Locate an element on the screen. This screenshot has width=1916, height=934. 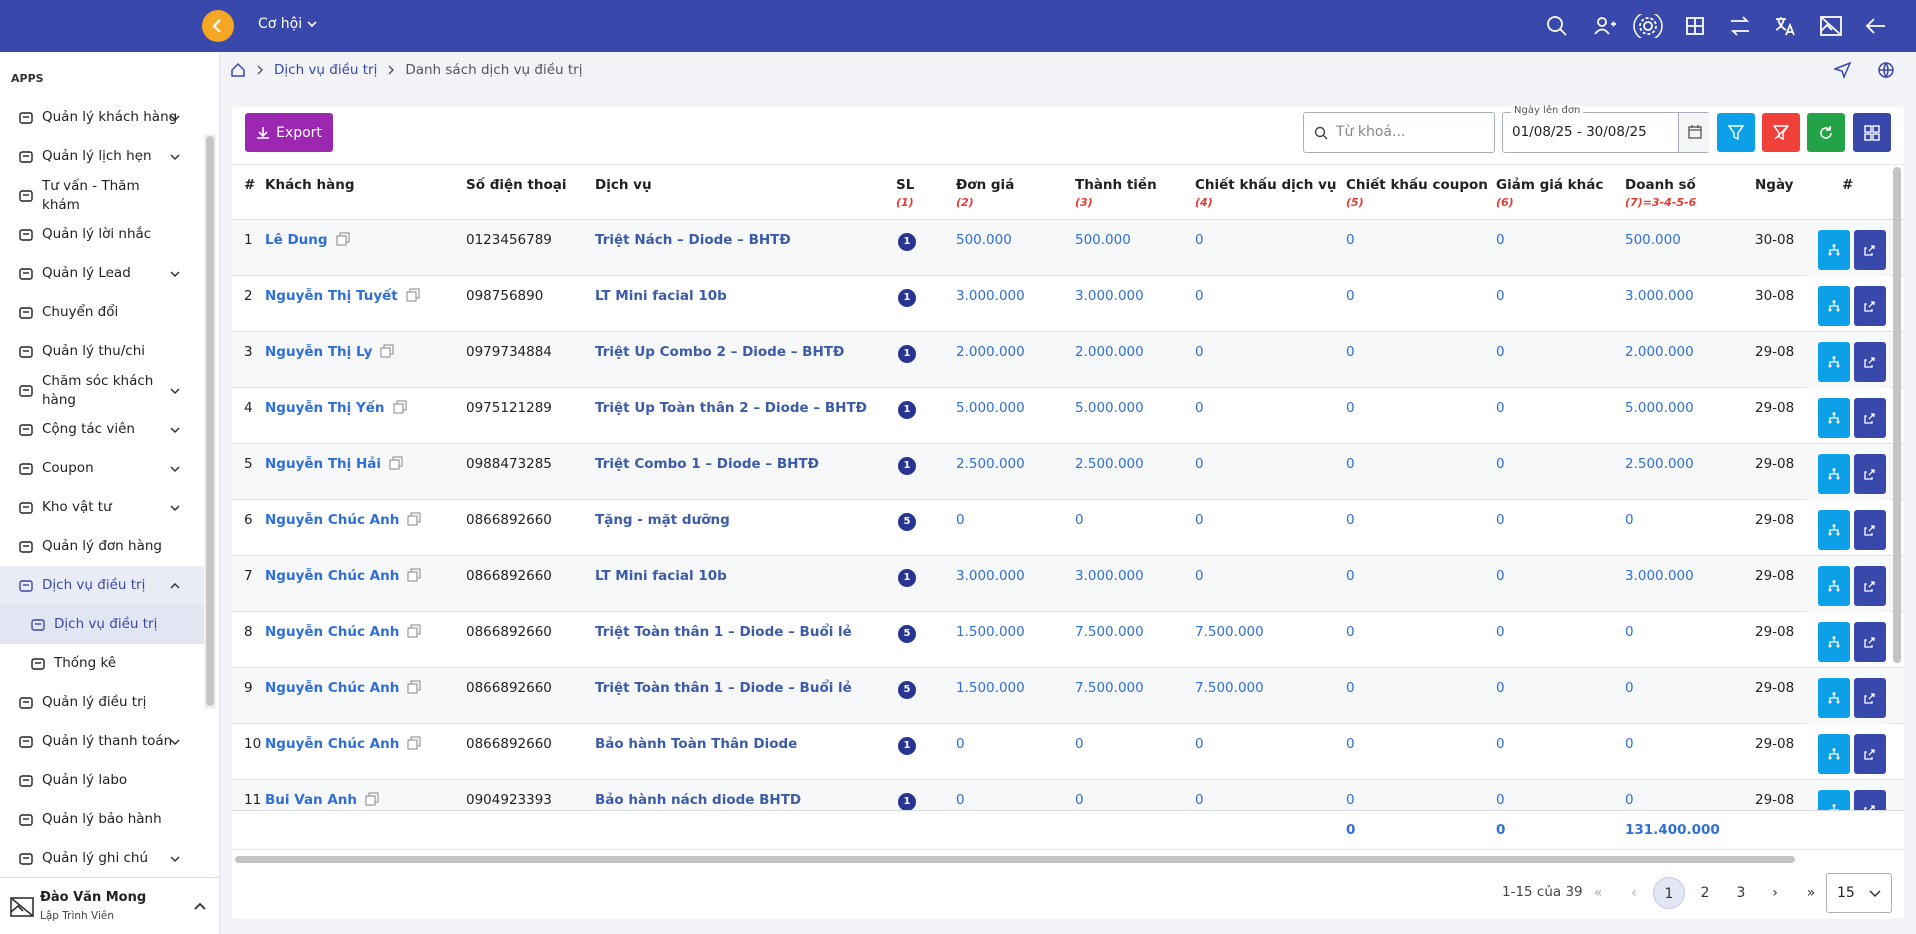
globe-icon is located at coordinates (1886, 70).